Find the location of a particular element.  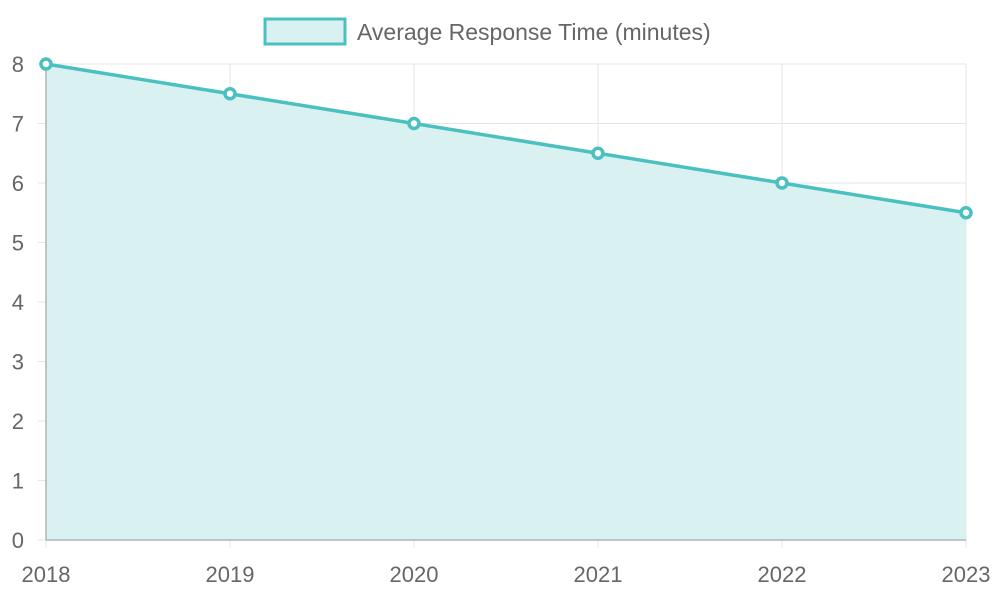

y-tick-label: 1 is located at coordinates (18, 481).